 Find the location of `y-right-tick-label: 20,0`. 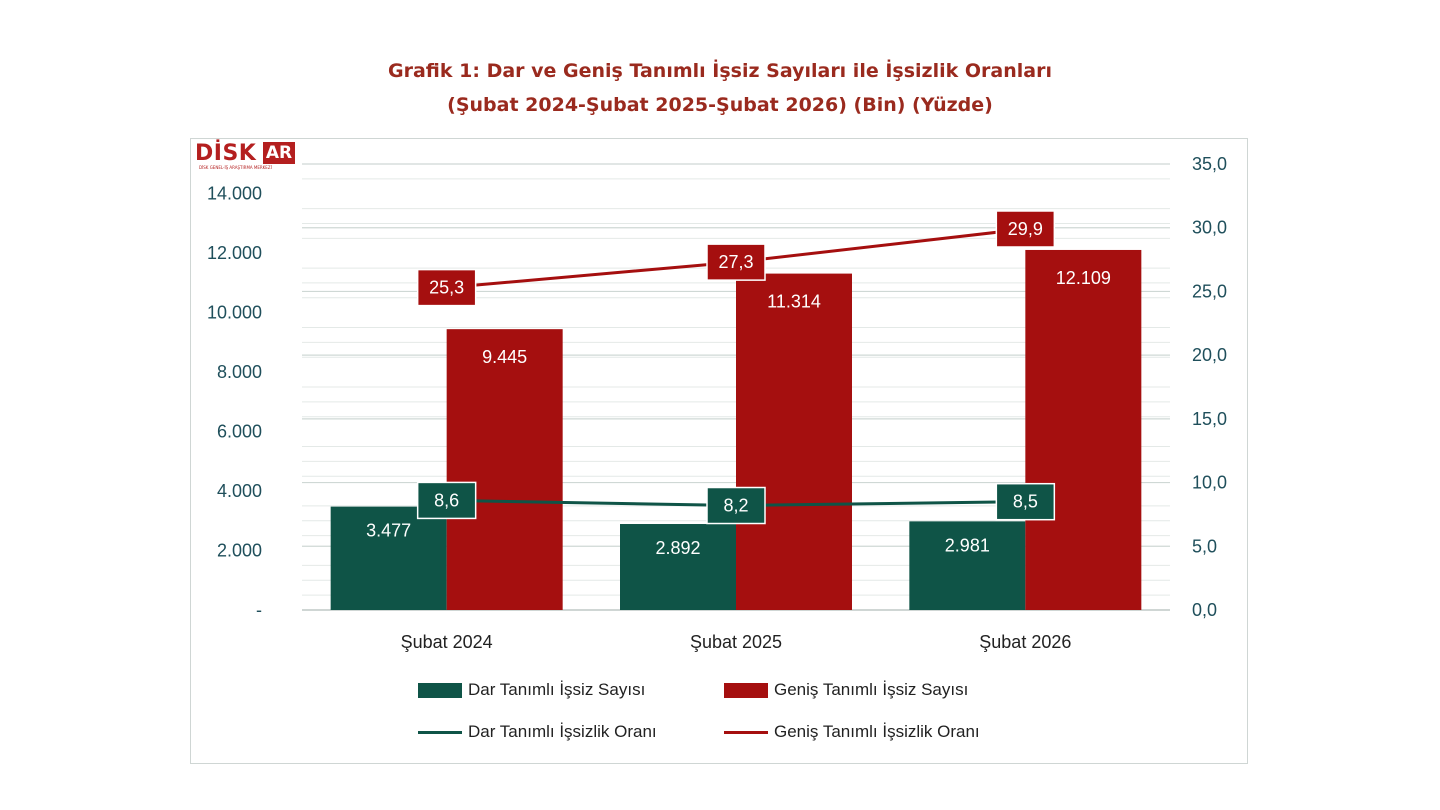

y-right-tick-label: 20,0 is located at coordinates (1209, 355).